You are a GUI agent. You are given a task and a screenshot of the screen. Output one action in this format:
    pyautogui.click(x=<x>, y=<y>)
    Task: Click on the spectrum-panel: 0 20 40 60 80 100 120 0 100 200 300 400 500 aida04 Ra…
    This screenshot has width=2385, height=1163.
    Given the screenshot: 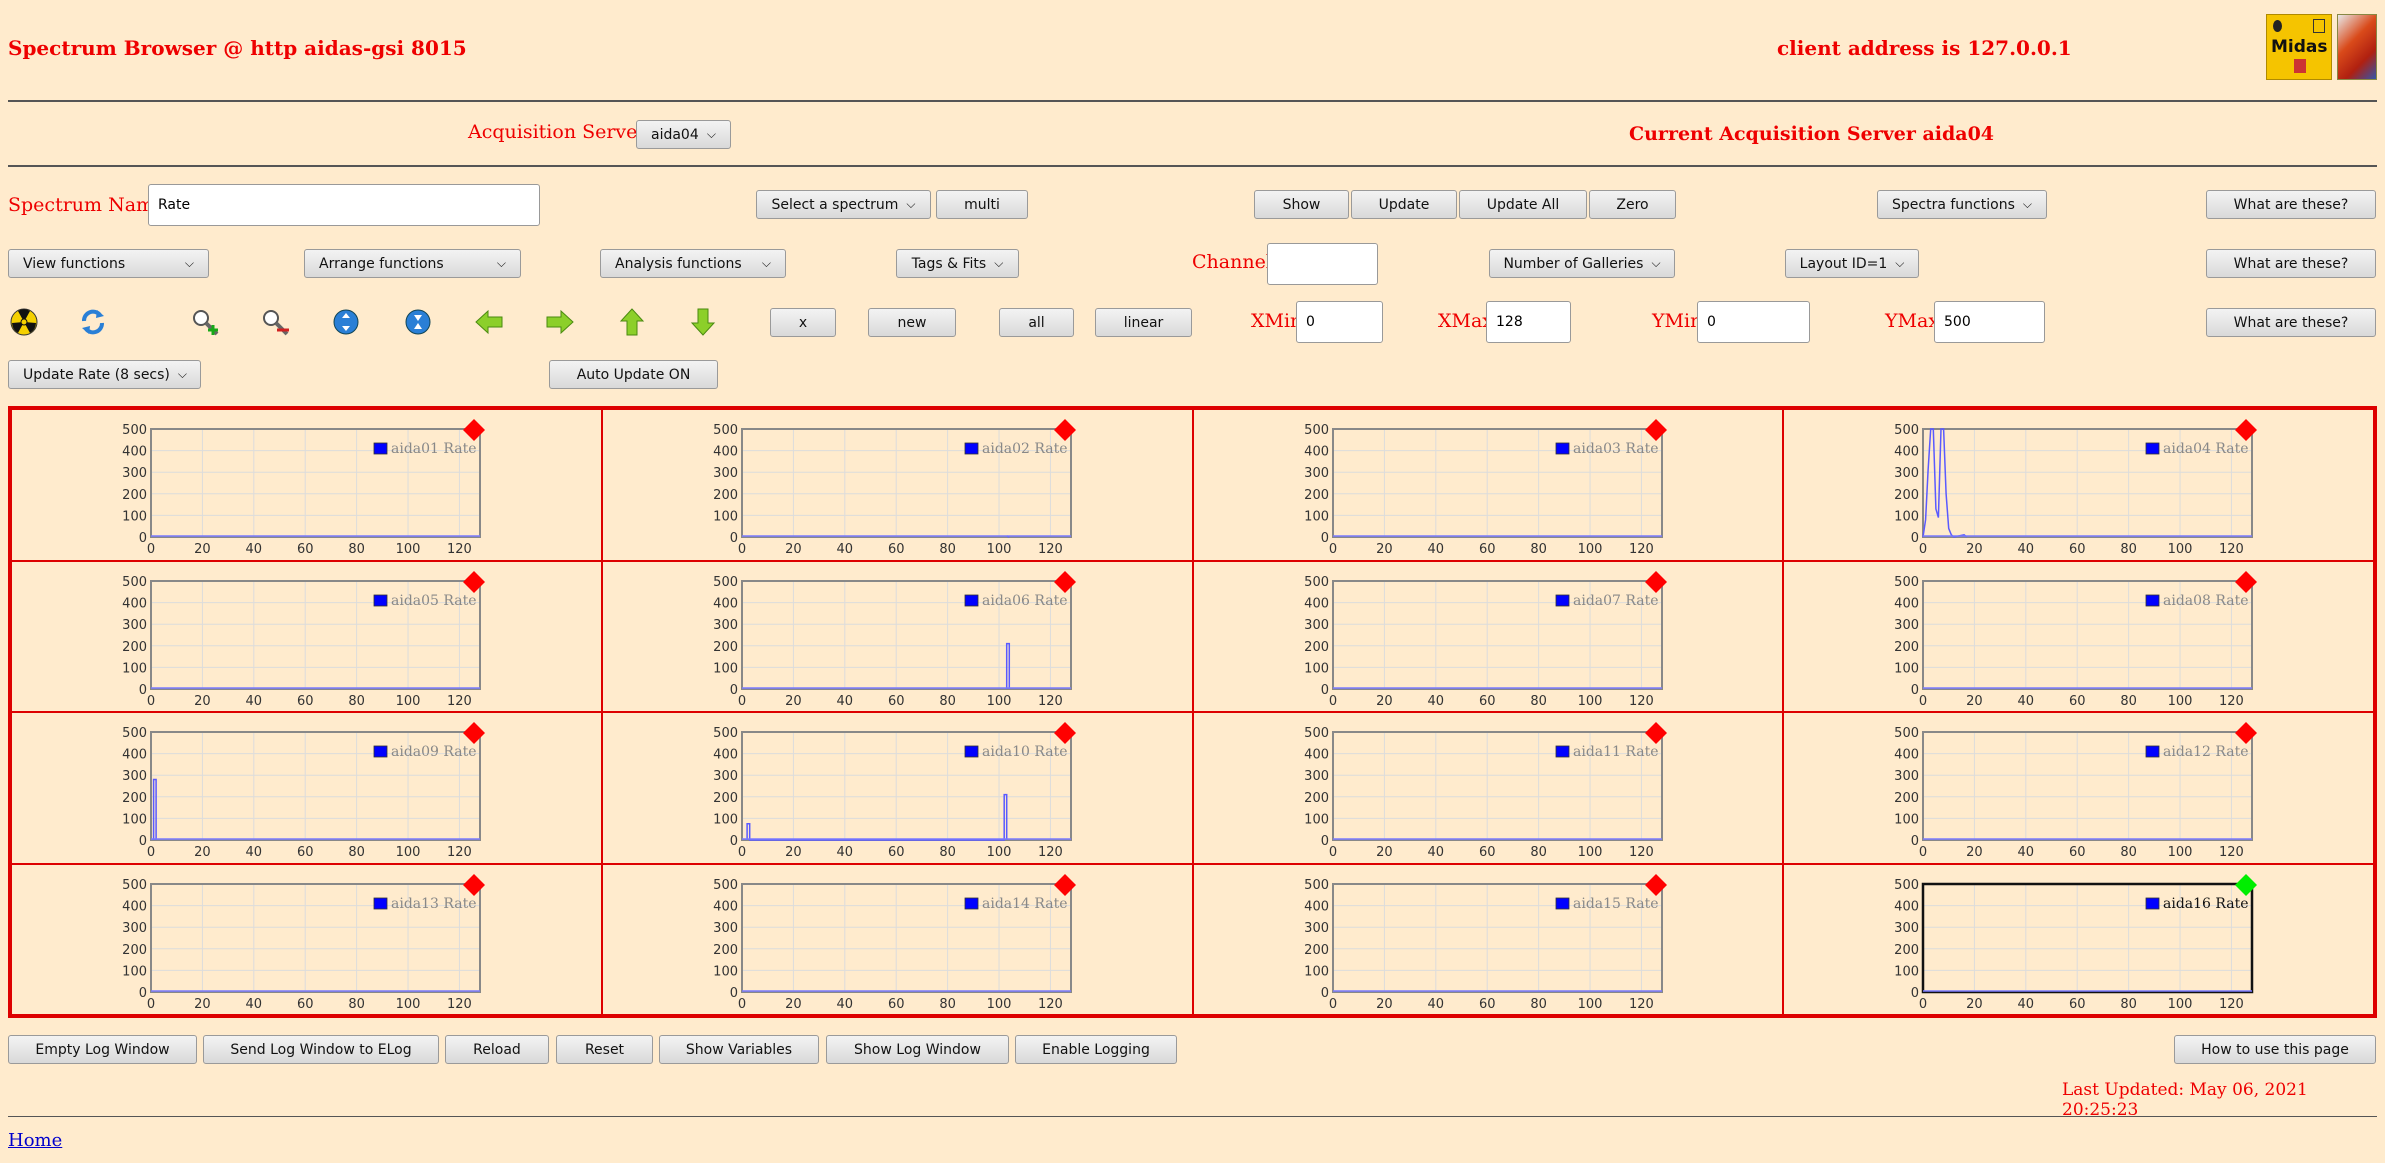 What is the action you would take?
    pyautogui.click(x=2078, y=485)
    